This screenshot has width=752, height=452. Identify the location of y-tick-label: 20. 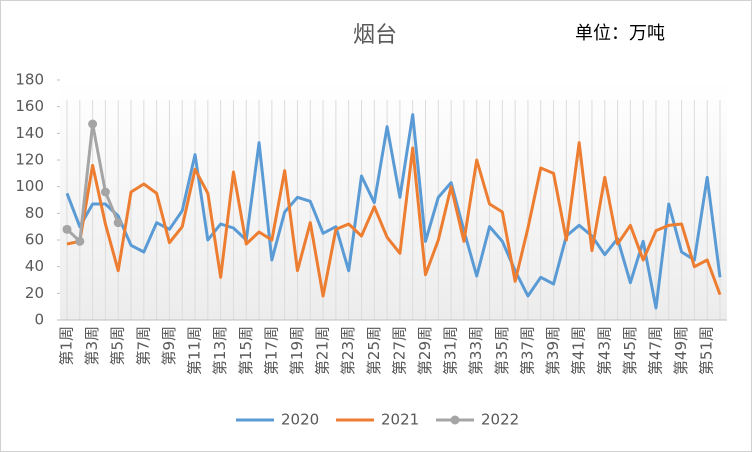
(34, 293).